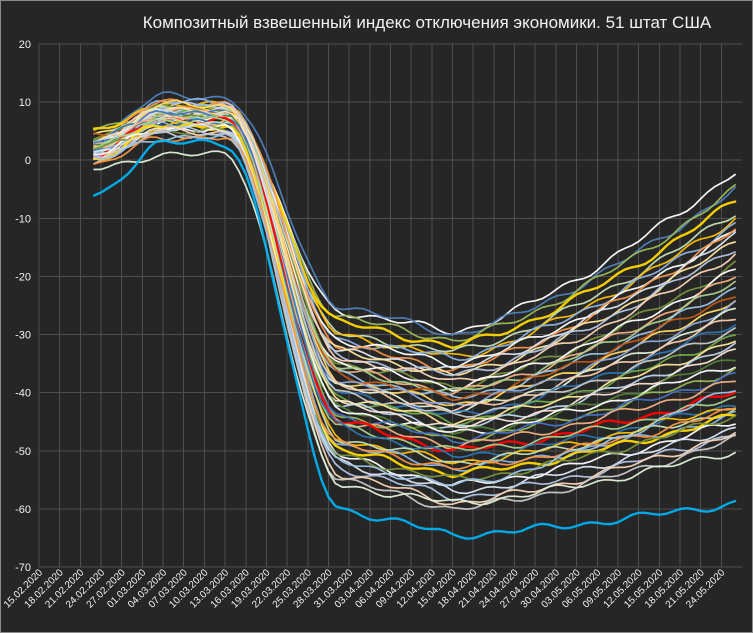 This screenshot has width=753, height=633. I want to click on y-tick-label: -30, so click(23, 336).